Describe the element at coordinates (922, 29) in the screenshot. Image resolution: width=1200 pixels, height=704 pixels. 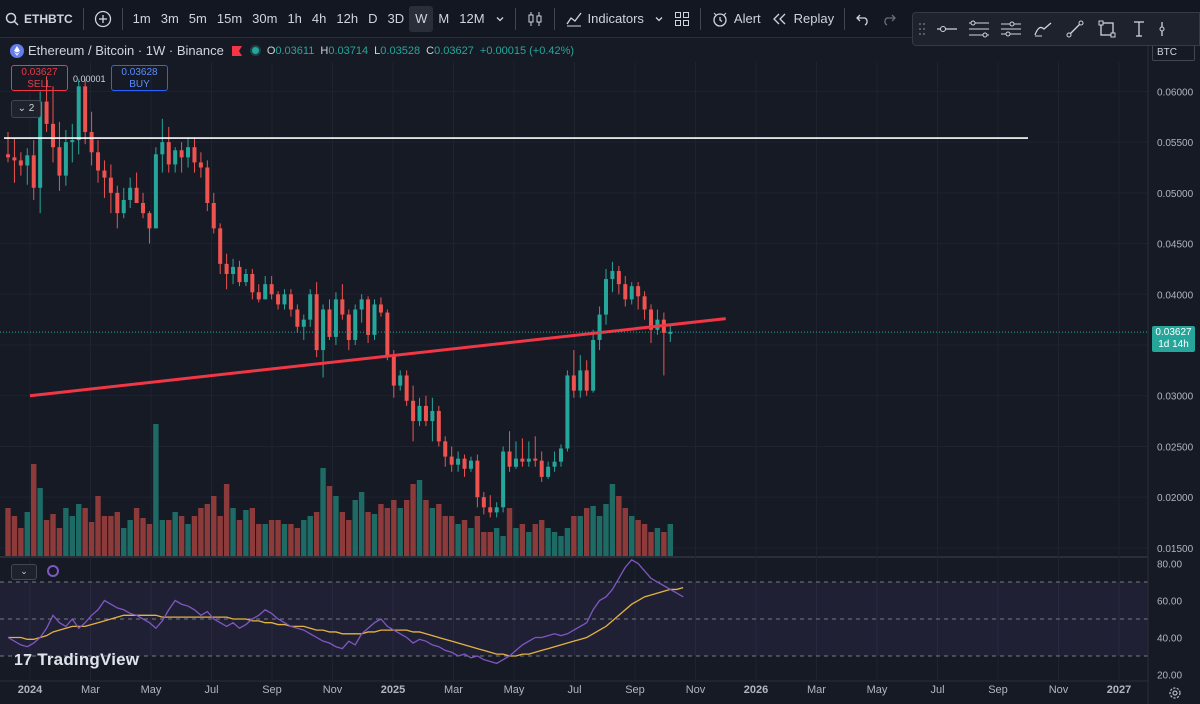
I see `drawing-toolbar-handle` at that location.